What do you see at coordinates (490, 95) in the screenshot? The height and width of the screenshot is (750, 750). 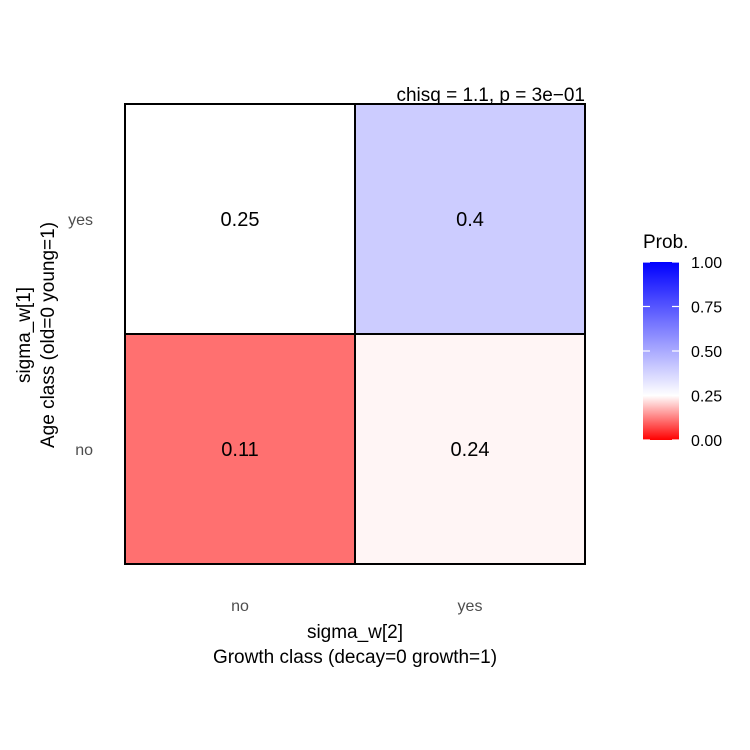 I see `chi-square-annotation: chisq = 1.1, p = 3e−01` at bounding box center [490, 95].